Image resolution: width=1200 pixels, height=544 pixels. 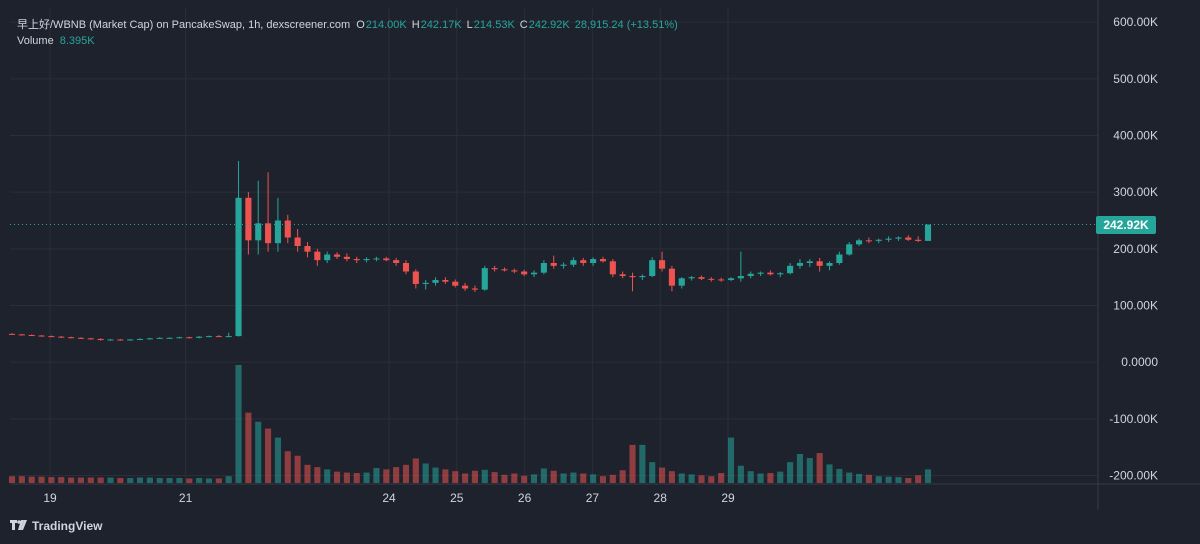 I want to click on open-value: 214.00K, so click(x=386, y=25).